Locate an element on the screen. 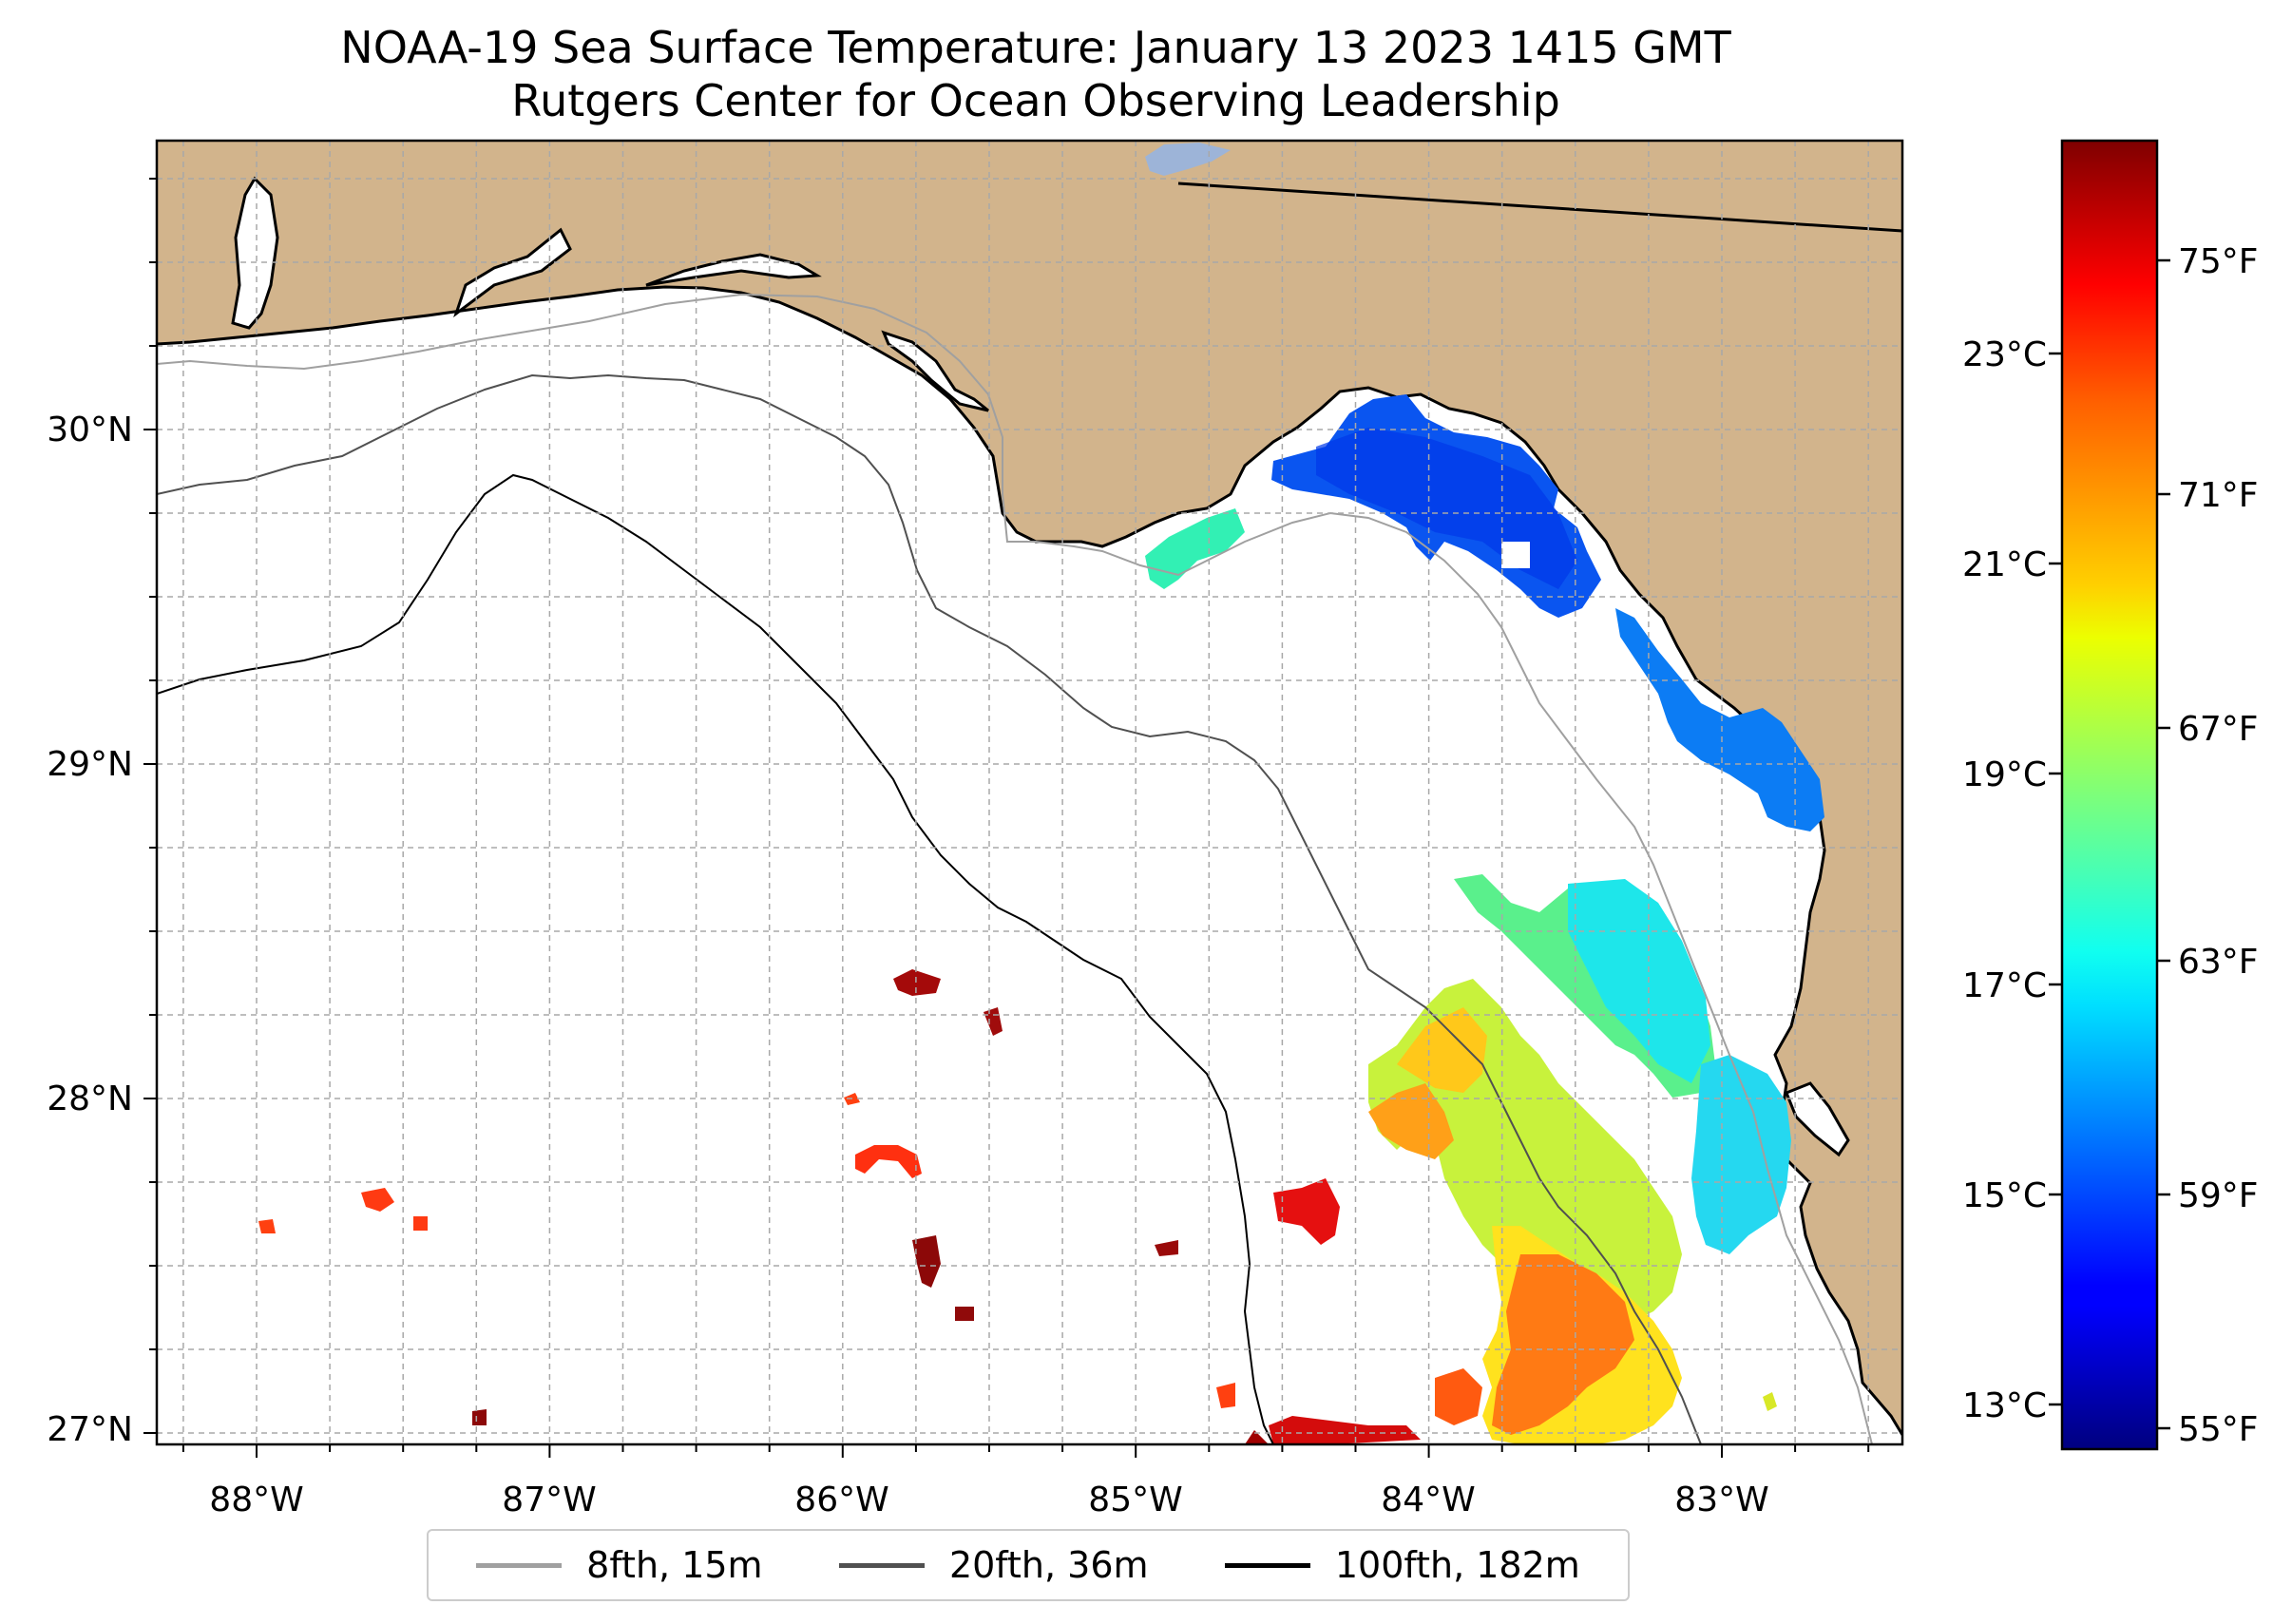 Image resolution: width=2292 pixels, height=1624 pixels. colorbar-ticks is located at coordinates (2109, 844).